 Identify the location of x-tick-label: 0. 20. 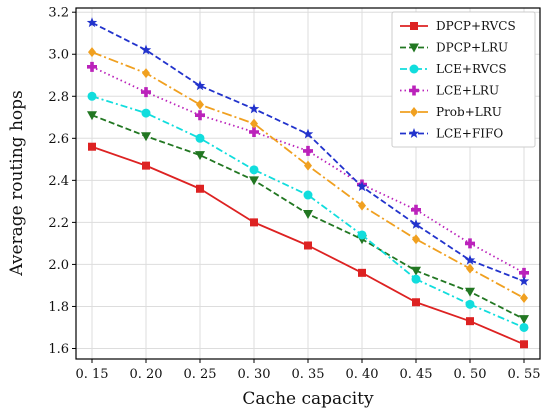
(145, 374).